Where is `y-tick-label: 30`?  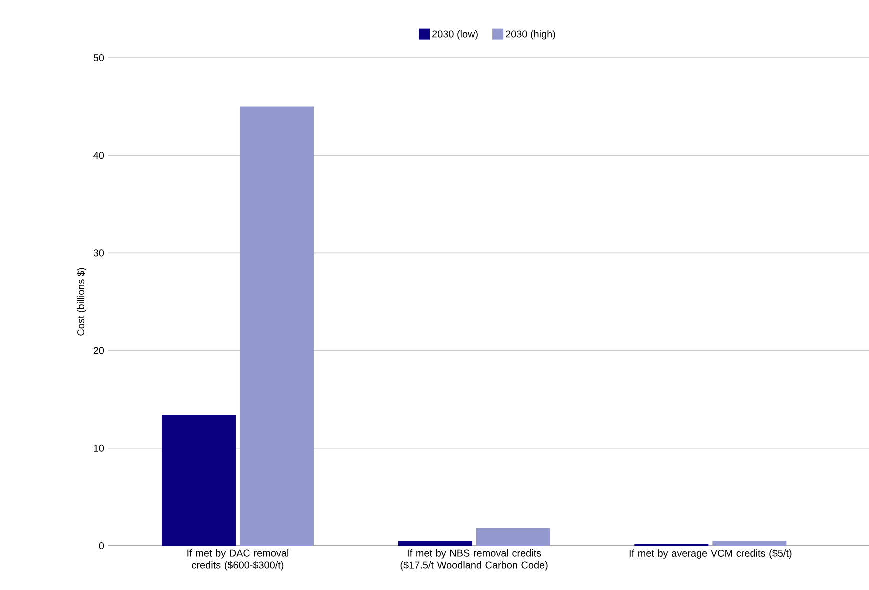
y-tick-label: 30 is located at coordinates (99, 253).